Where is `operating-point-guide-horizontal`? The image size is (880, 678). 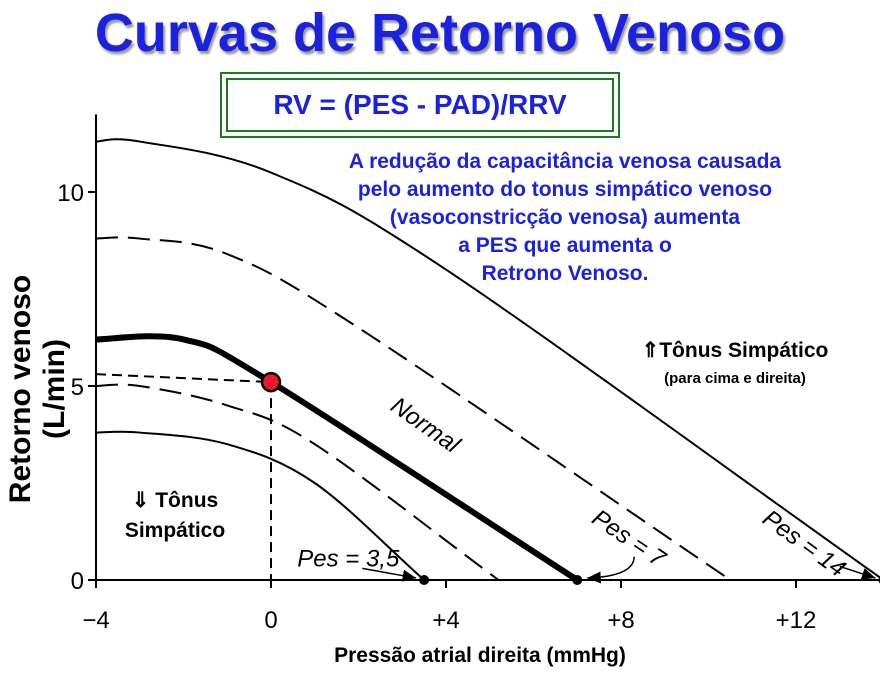 operating-point-guide-horizontal is located at coordinates (183, 378).